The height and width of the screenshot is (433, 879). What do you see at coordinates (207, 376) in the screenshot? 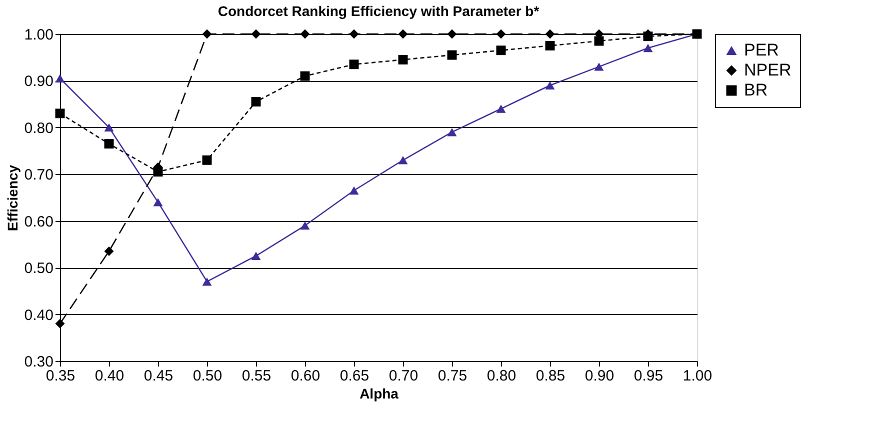
I see `x-tick-label: 0.50` at bounding box center [207, 376].